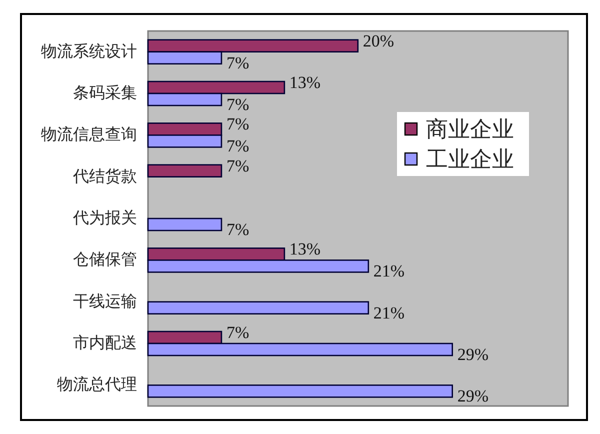  What do you see at coordinates (89, 51) in the screenshot?
I see `y-tick-label: 物流系统设计` at bounding box center [89, 51].